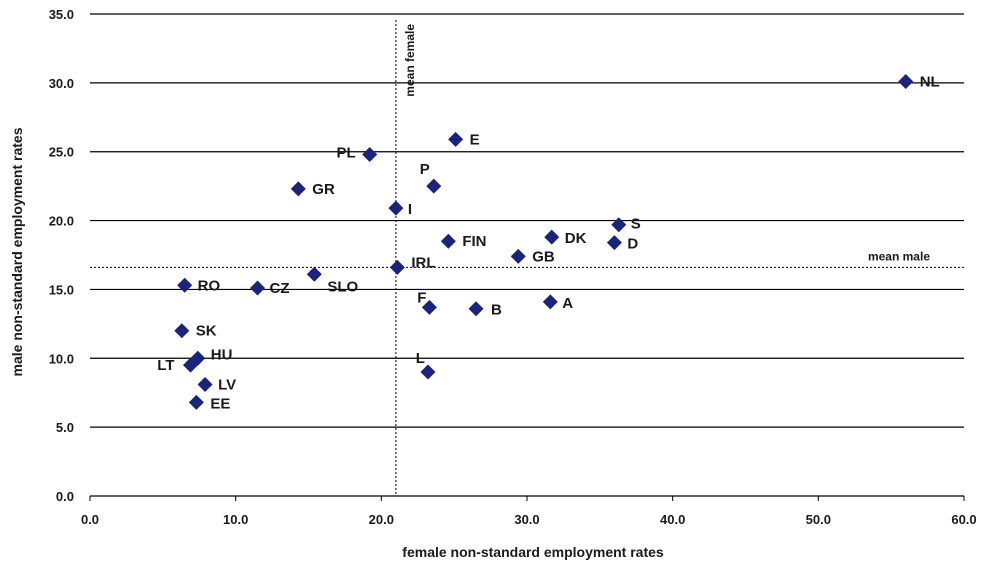  I want to click on data-point: IRL, so click(412, 264).